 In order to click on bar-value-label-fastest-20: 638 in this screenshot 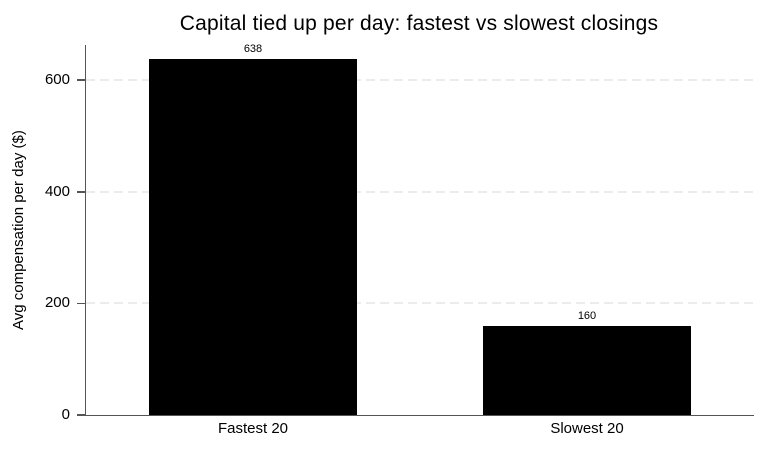, I will do `click(253, 48)`.